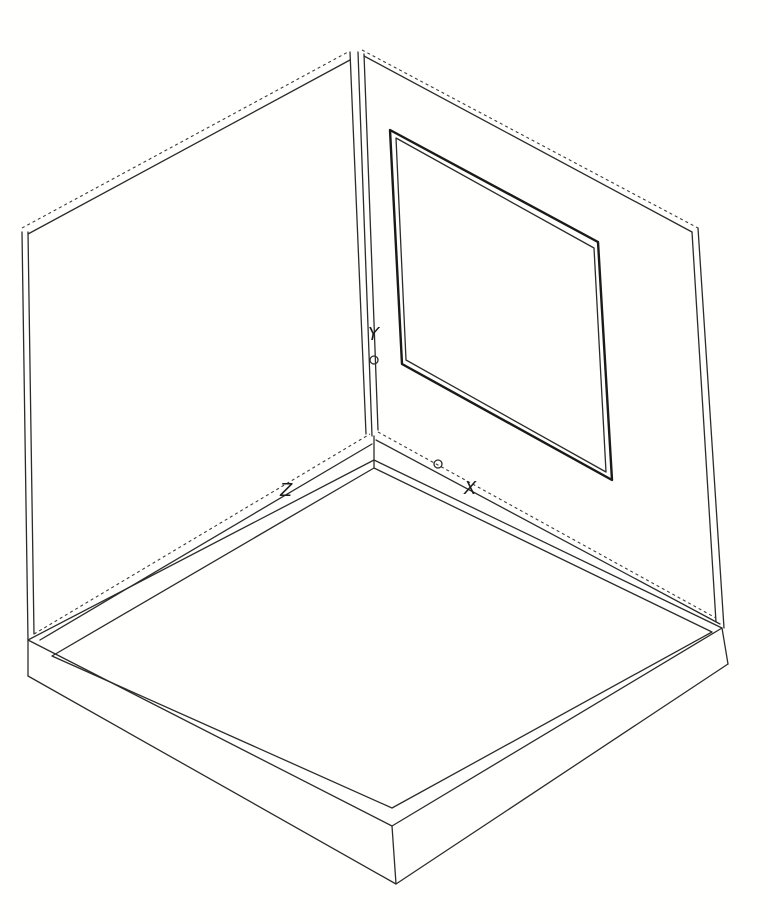  What do you see at coordinates (31, 433) in the screenshot?
I see `left-wall-inner-edge` at bounding box center [31, 433].